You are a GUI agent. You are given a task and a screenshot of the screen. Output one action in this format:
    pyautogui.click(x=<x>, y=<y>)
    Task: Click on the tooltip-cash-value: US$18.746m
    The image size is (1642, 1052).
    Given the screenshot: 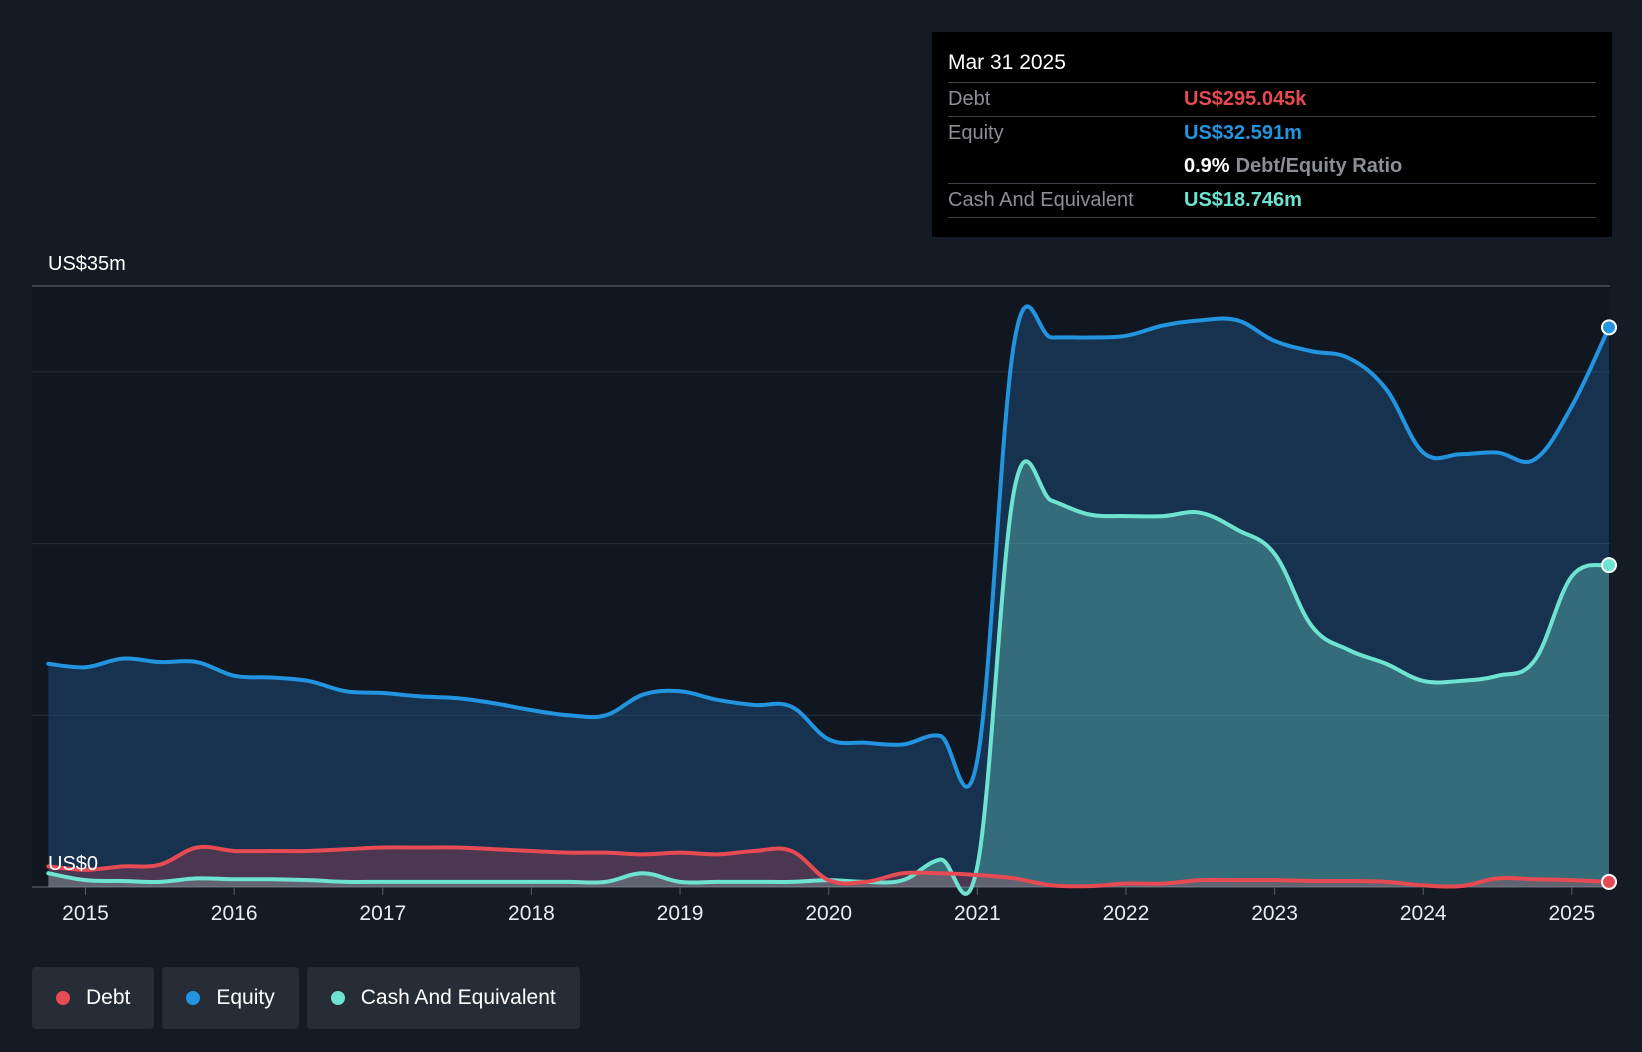 What is the action you would take?
    pyautogui.click(x=1243, y=200)
    